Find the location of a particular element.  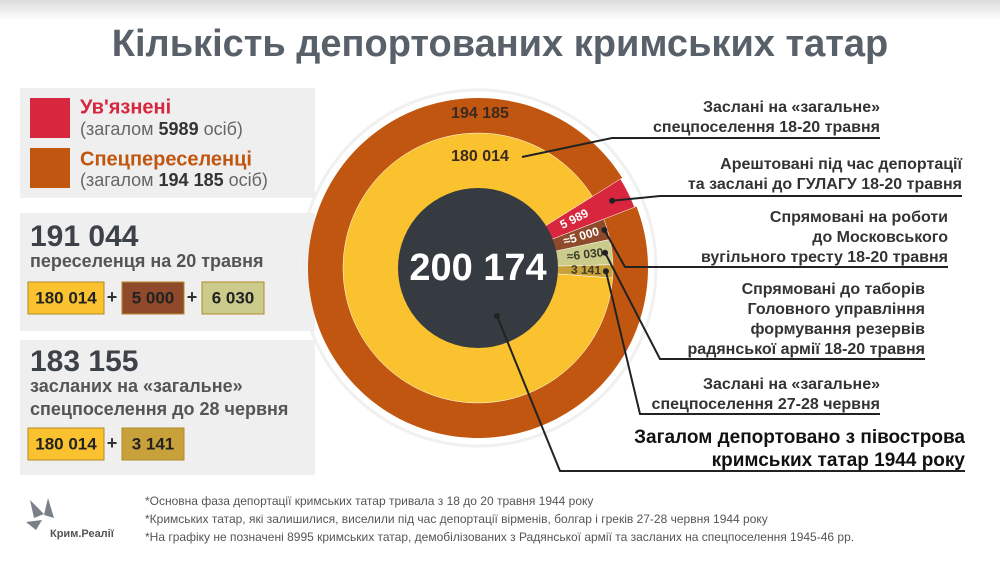

summary-caption: засланих на «загальне» is located at coordinates (136, 386).